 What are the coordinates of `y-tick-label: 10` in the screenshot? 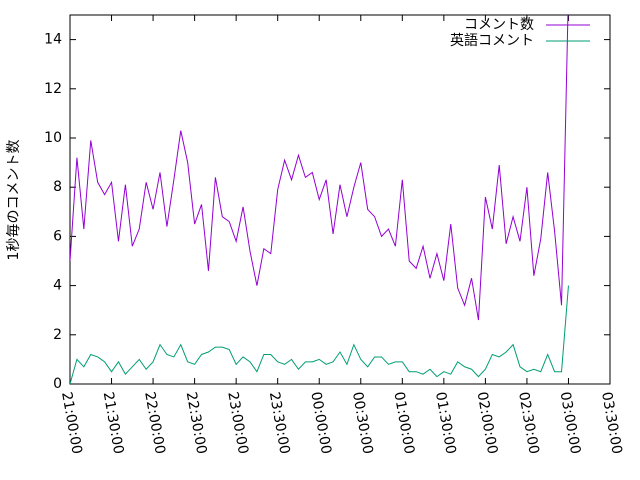 It's located at (53, 138).